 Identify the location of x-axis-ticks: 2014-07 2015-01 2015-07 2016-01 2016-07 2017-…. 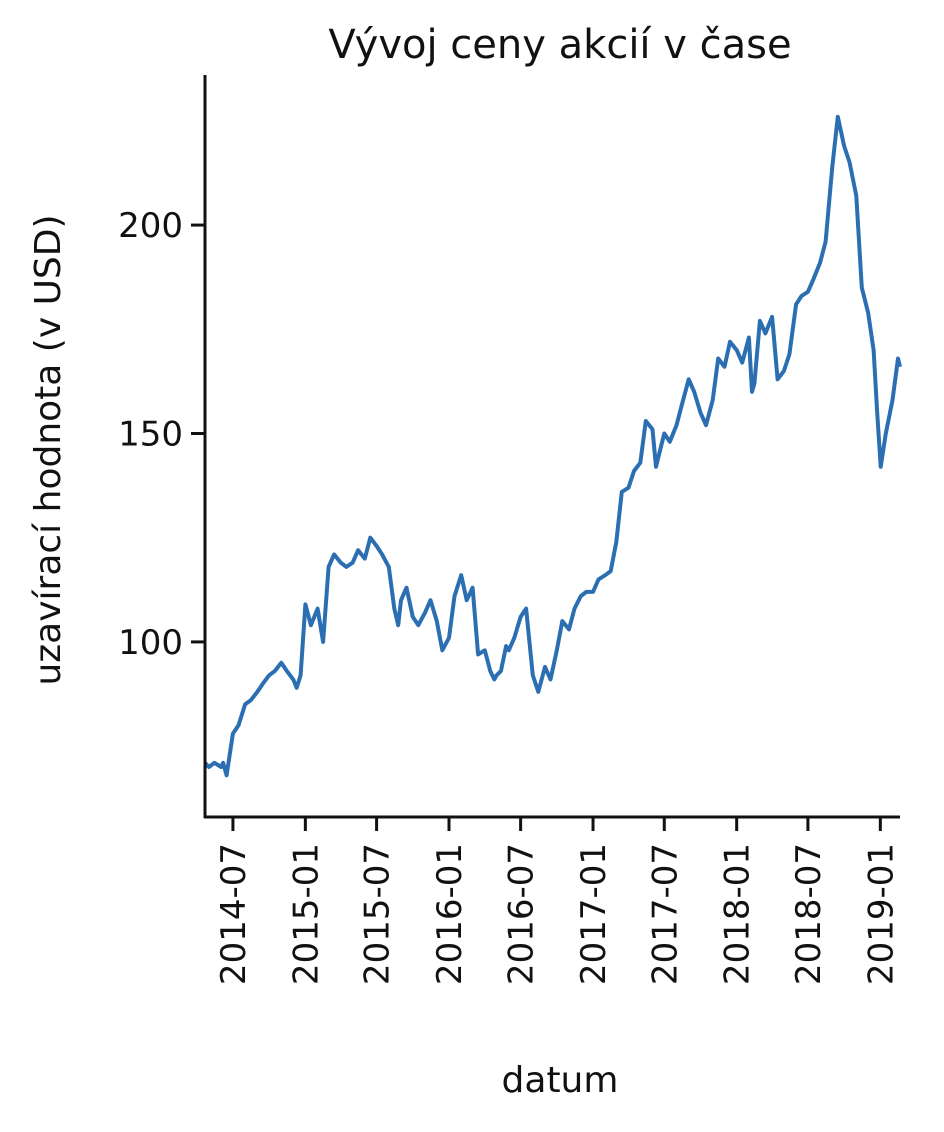
(557, 901).